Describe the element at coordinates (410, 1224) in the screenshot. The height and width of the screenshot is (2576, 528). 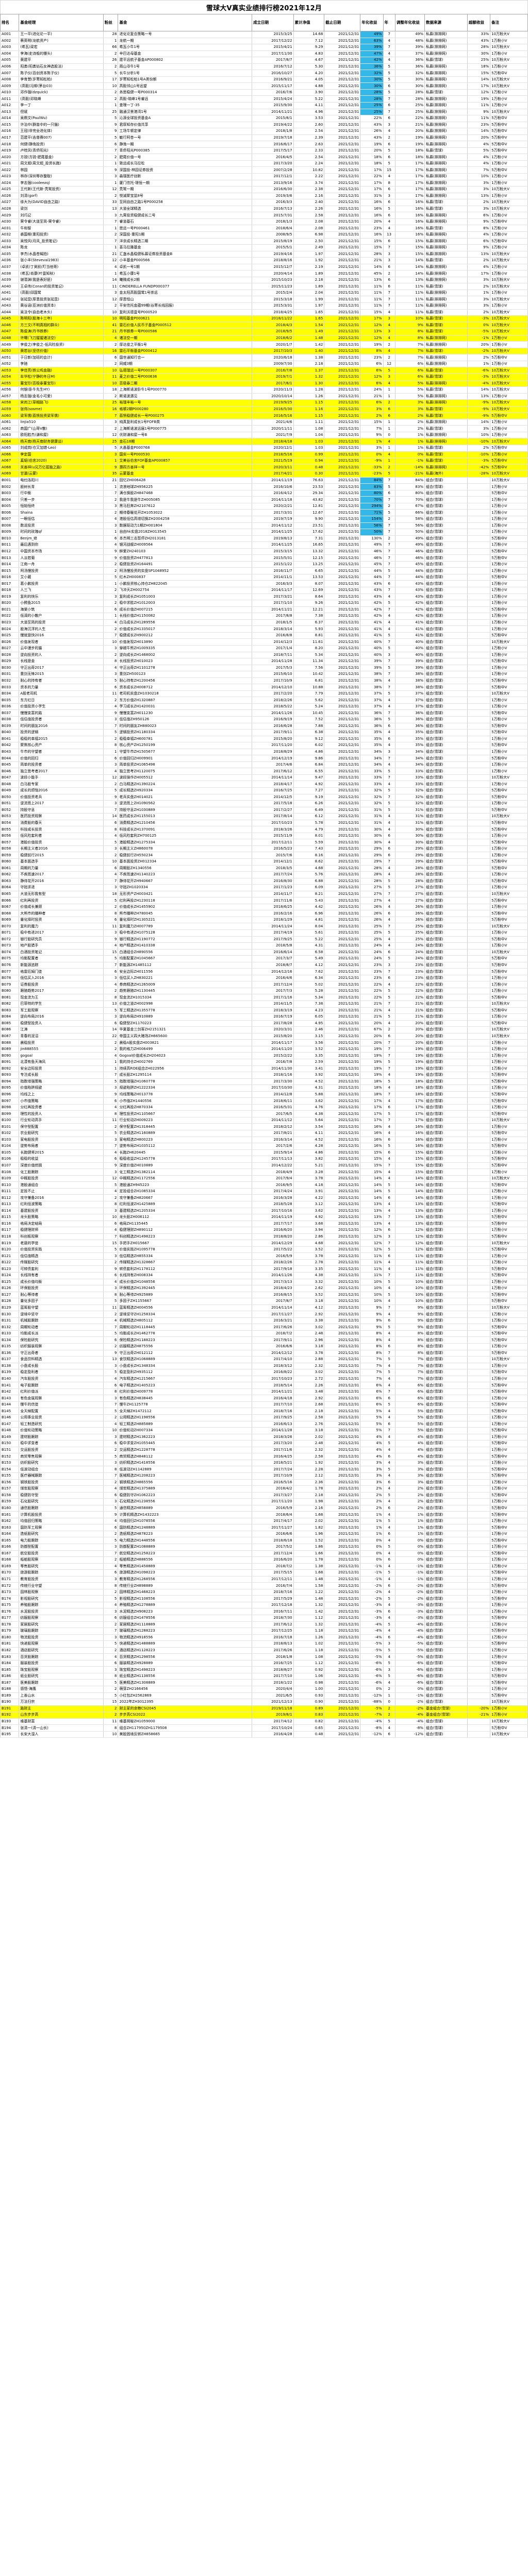
I see `cell-adjusted: 13%` at that location.